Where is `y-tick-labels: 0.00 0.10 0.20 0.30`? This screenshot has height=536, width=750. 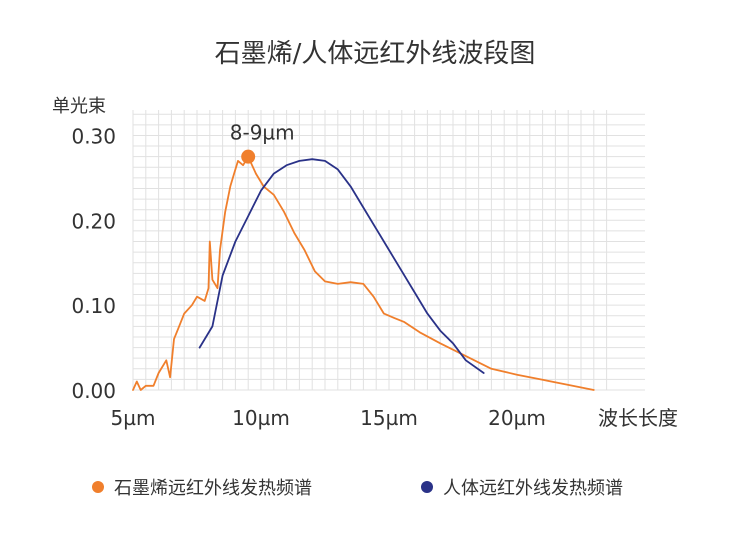
y-tick-labels: 0.00 0.10 0.20 0.30 is located at coordinates (93, 263).